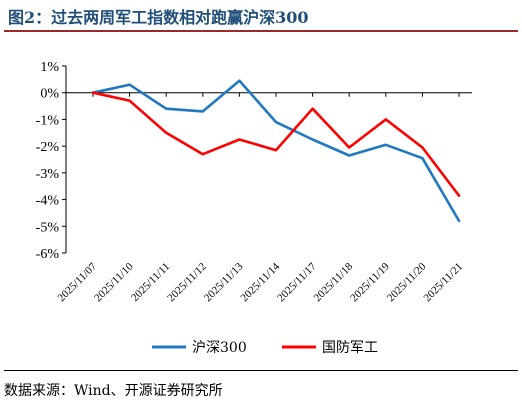  What do you see at coordinates (51, 161) in the screenshot?
I see `y-axis: 1% 0% -1% -2% -3% -4% -5% -6%` at bounding box center [51, 161].